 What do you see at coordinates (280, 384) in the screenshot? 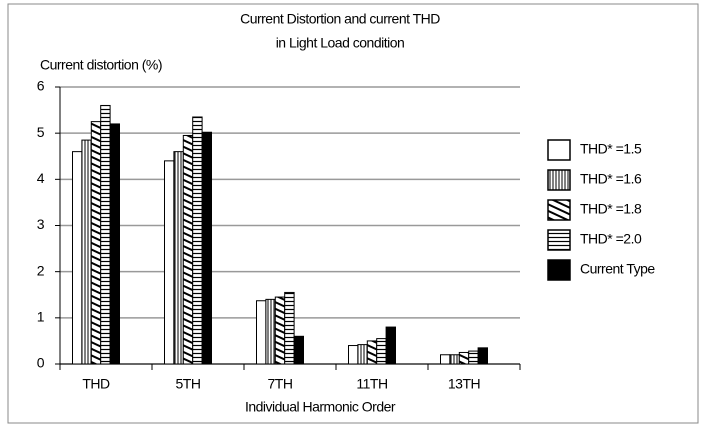
I see `x-tick-label: 7TH` at bounding box center [280, 384].